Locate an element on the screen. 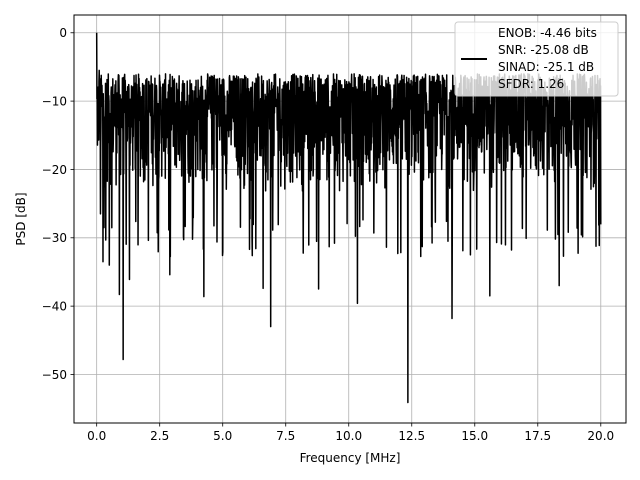 This screenshot has height=480, width=640. x-tick-label: 2.5 is located at coordinates (159, 436).